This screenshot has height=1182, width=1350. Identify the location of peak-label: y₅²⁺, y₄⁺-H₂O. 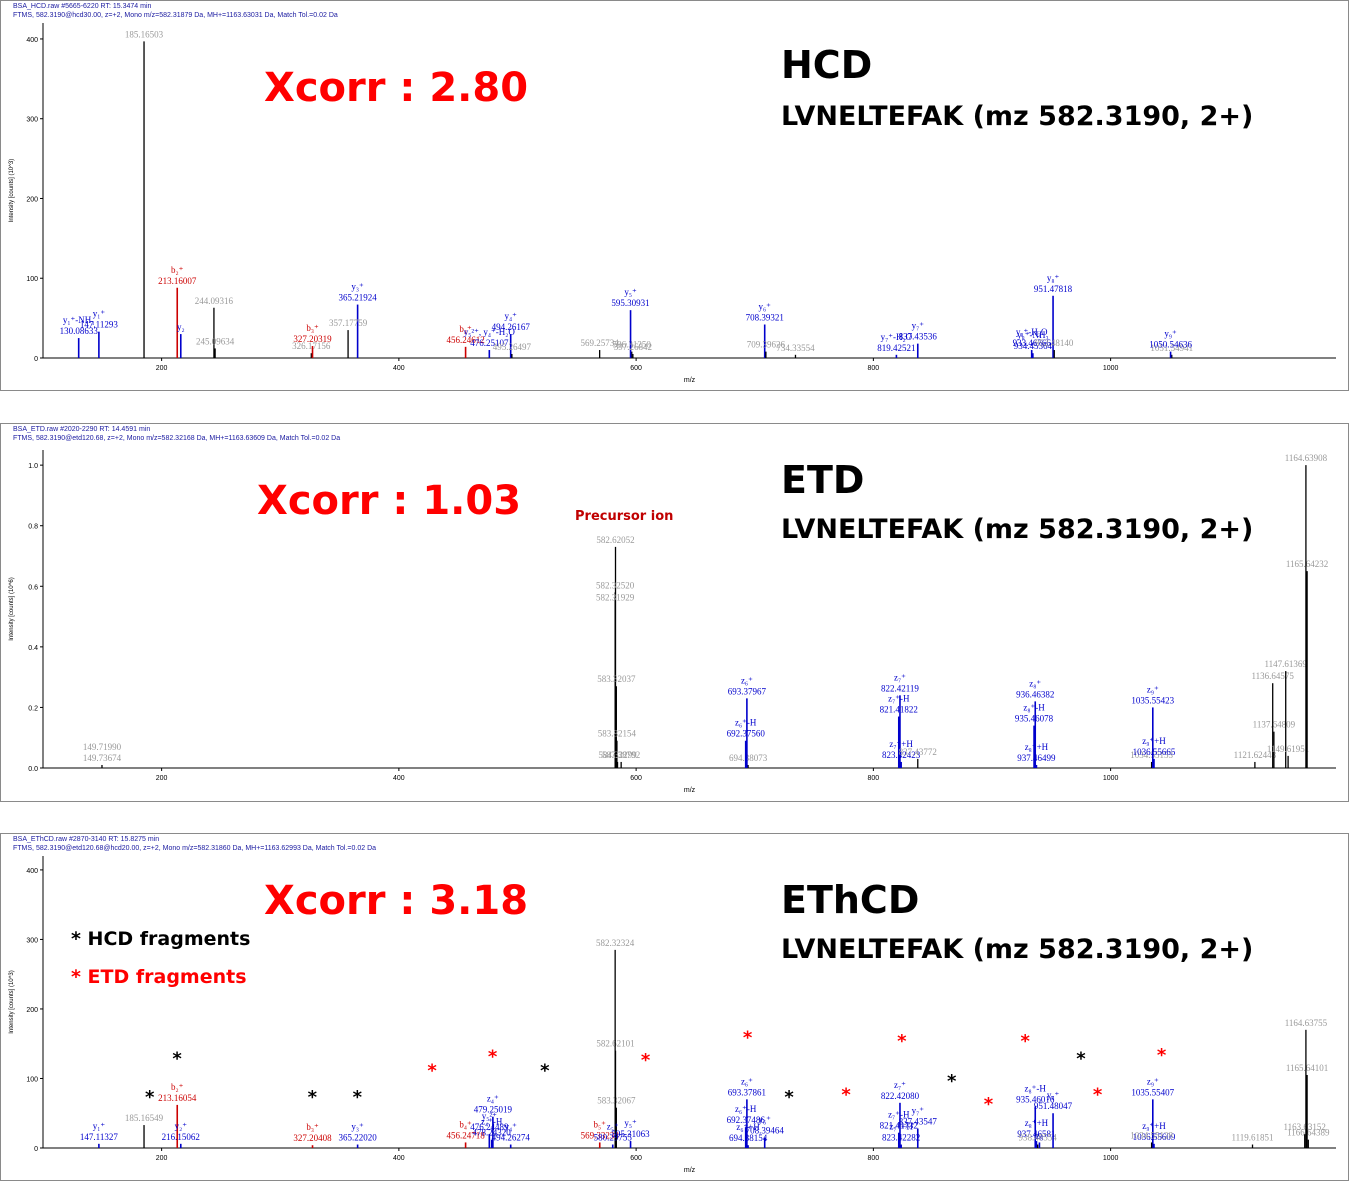
(490, 332).